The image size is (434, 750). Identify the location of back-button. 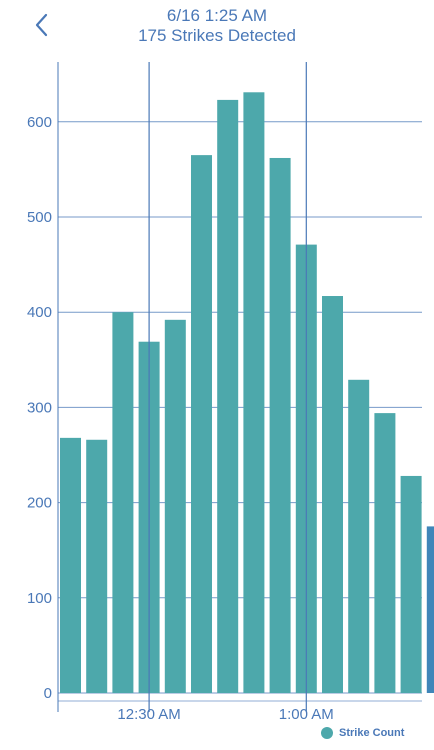
(43, 25).